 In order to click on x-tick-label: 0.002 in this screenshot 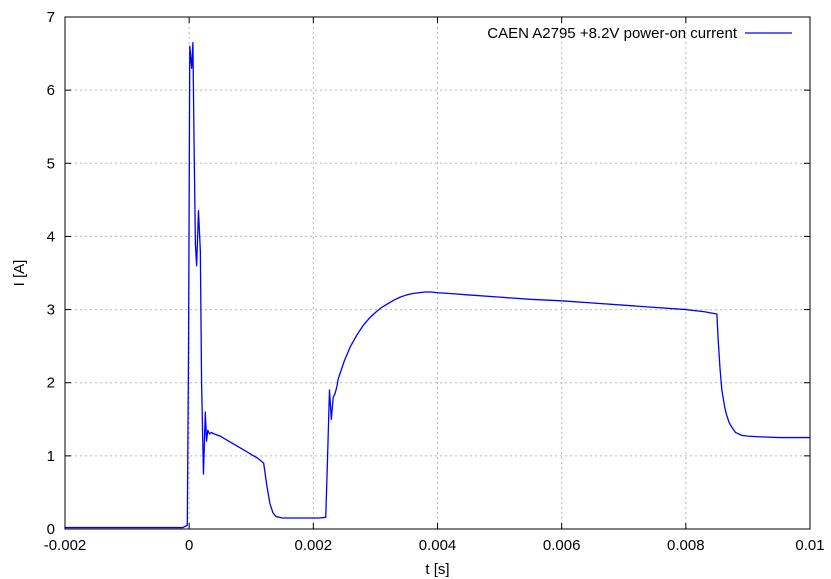, I will do `click(314, 545)`.